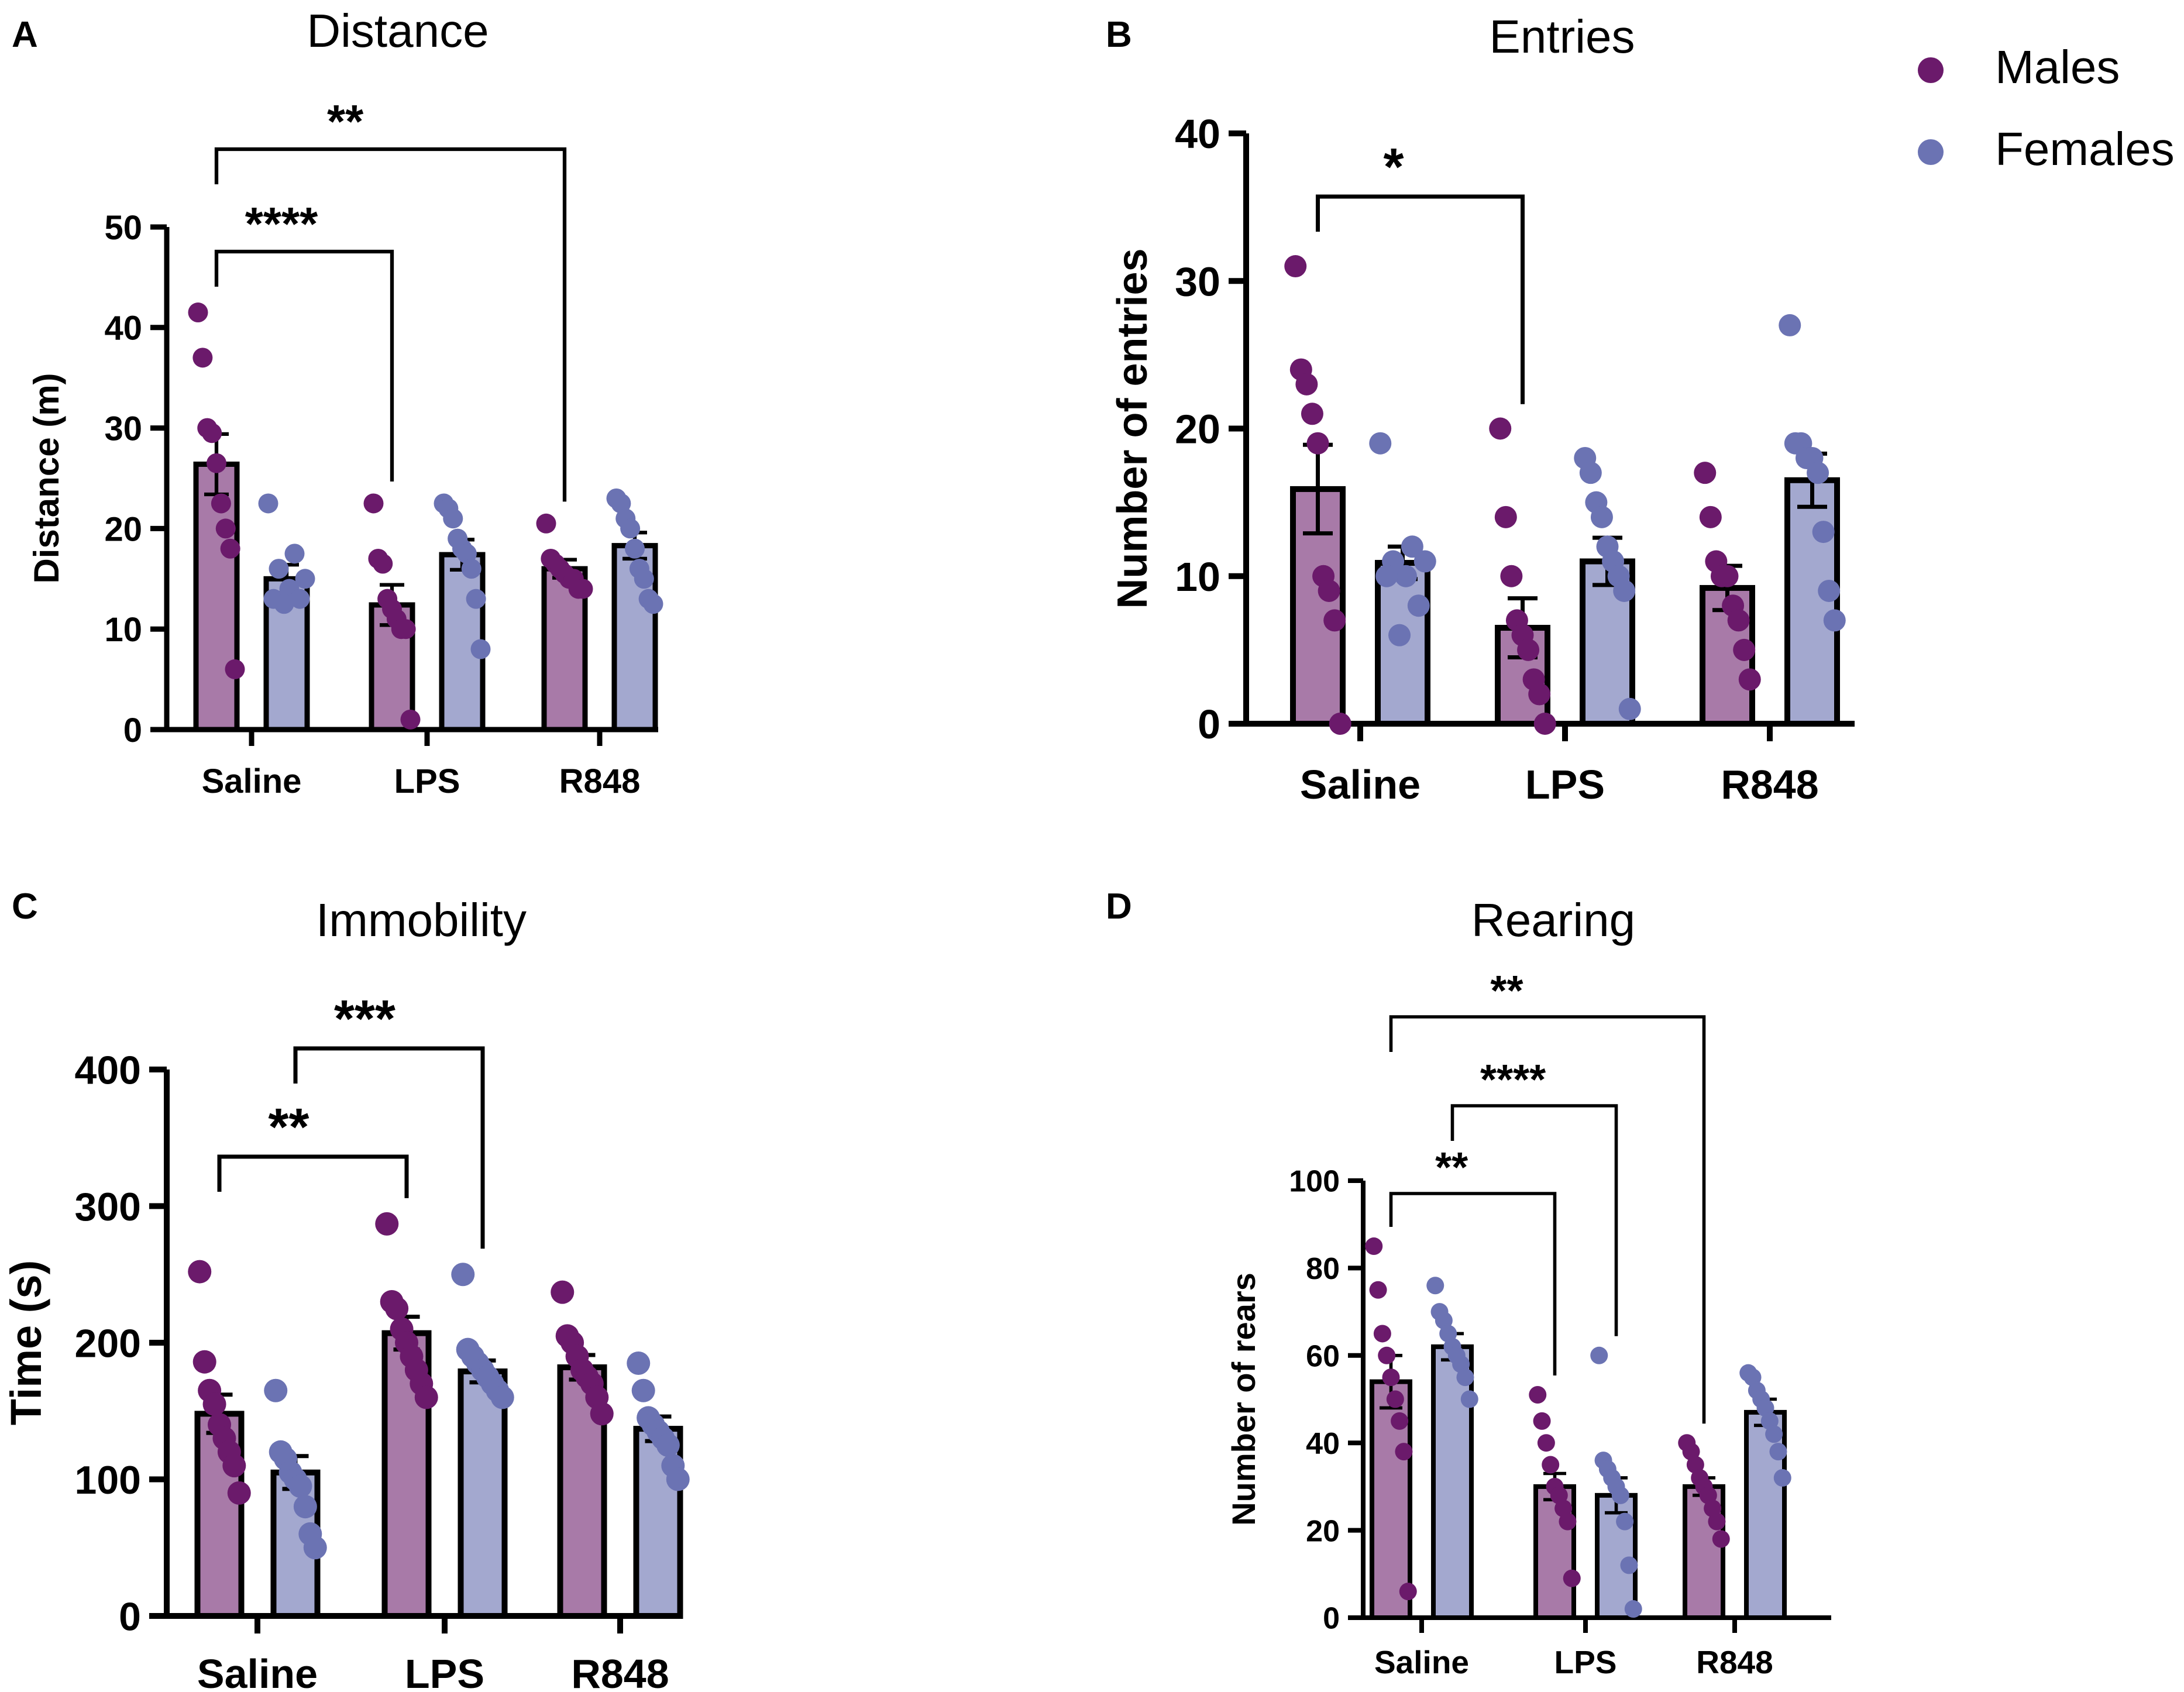  Describe the element at coordinates (1323, 1269) in the screenshot. I see `y-tick-label: 80` at that location.